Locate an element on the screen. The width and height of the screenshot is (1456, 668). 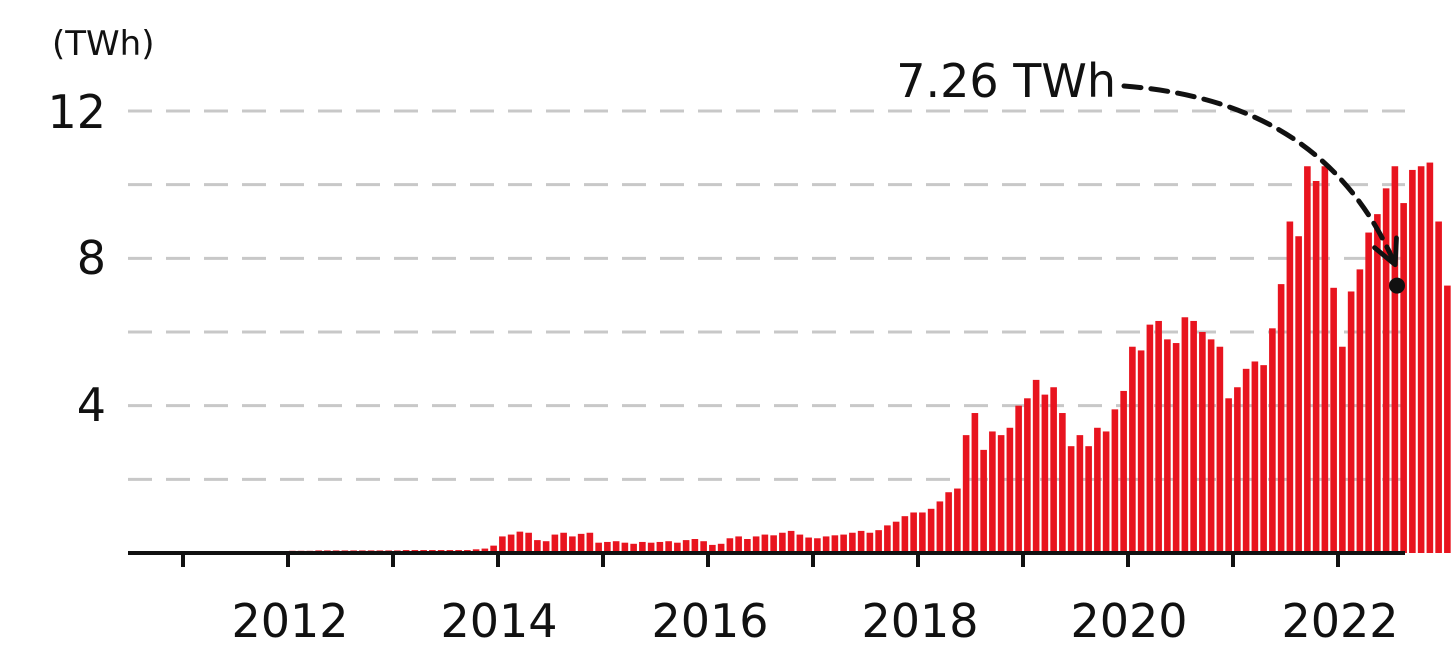
x-tick-label-2014: 2014 is located at coordinates (498, 621).